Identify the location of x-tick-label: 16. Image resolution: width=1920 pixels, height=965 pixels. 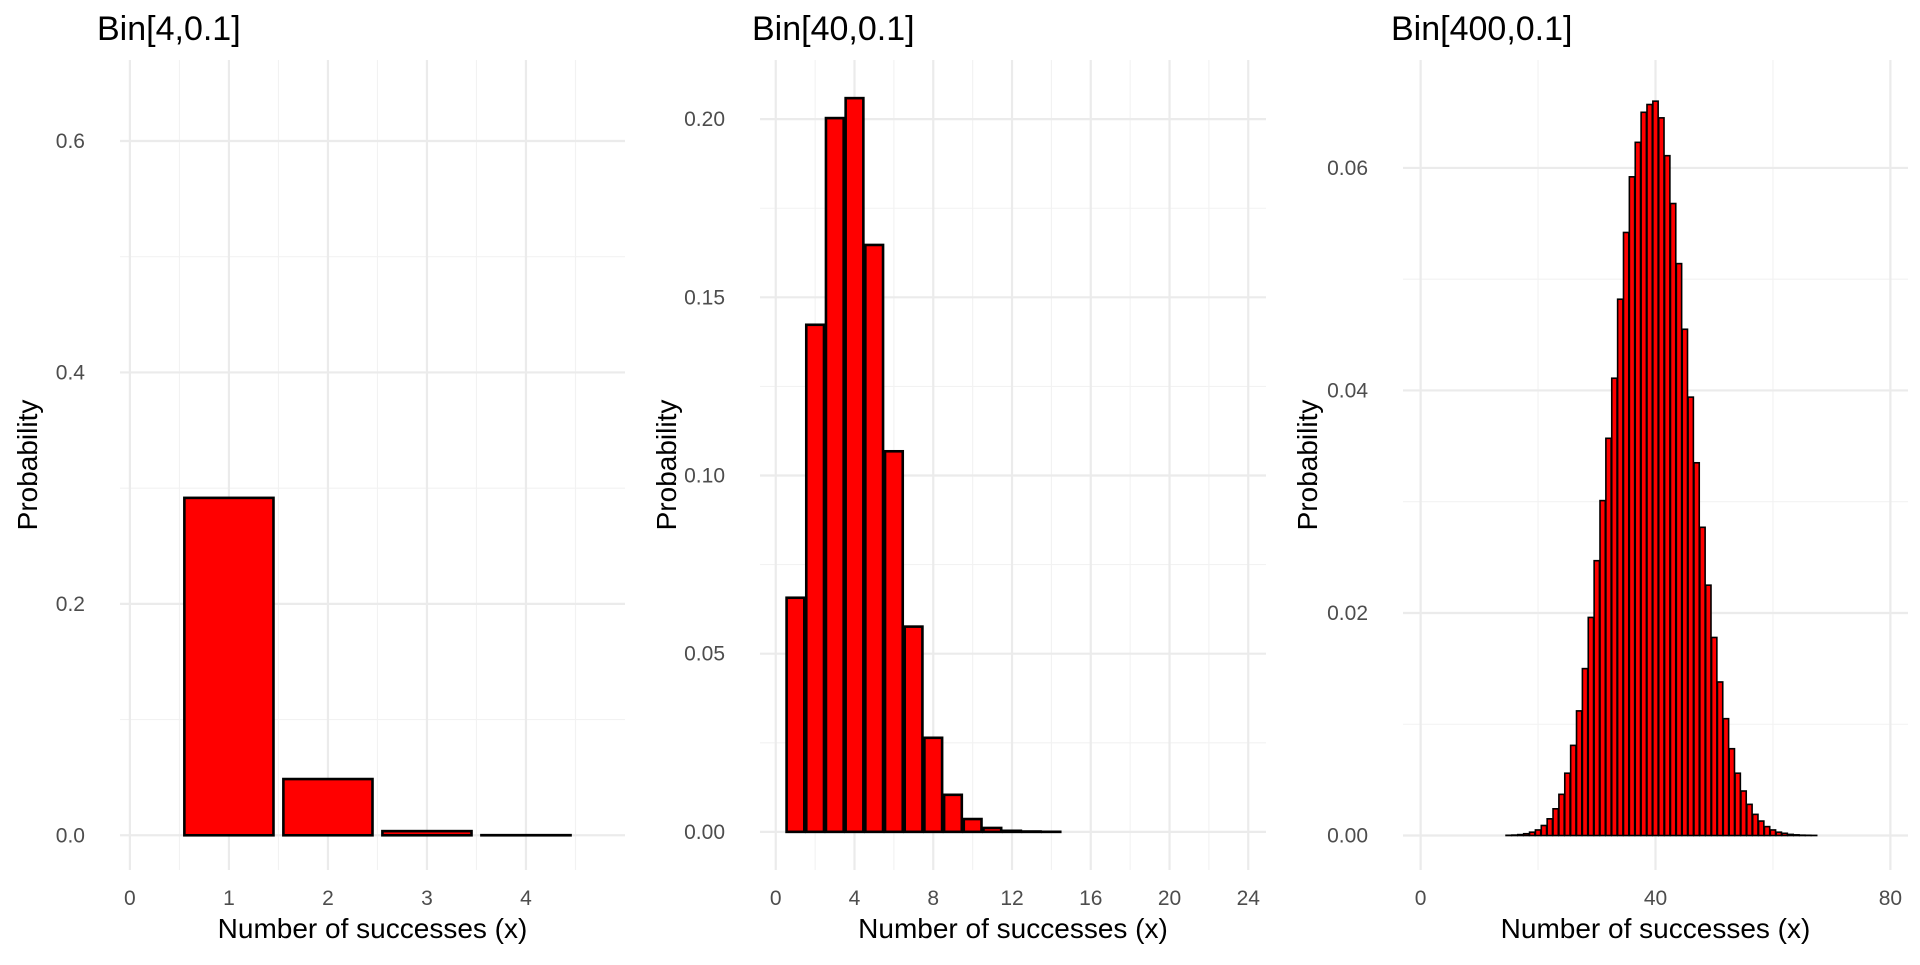
(1090, 898).